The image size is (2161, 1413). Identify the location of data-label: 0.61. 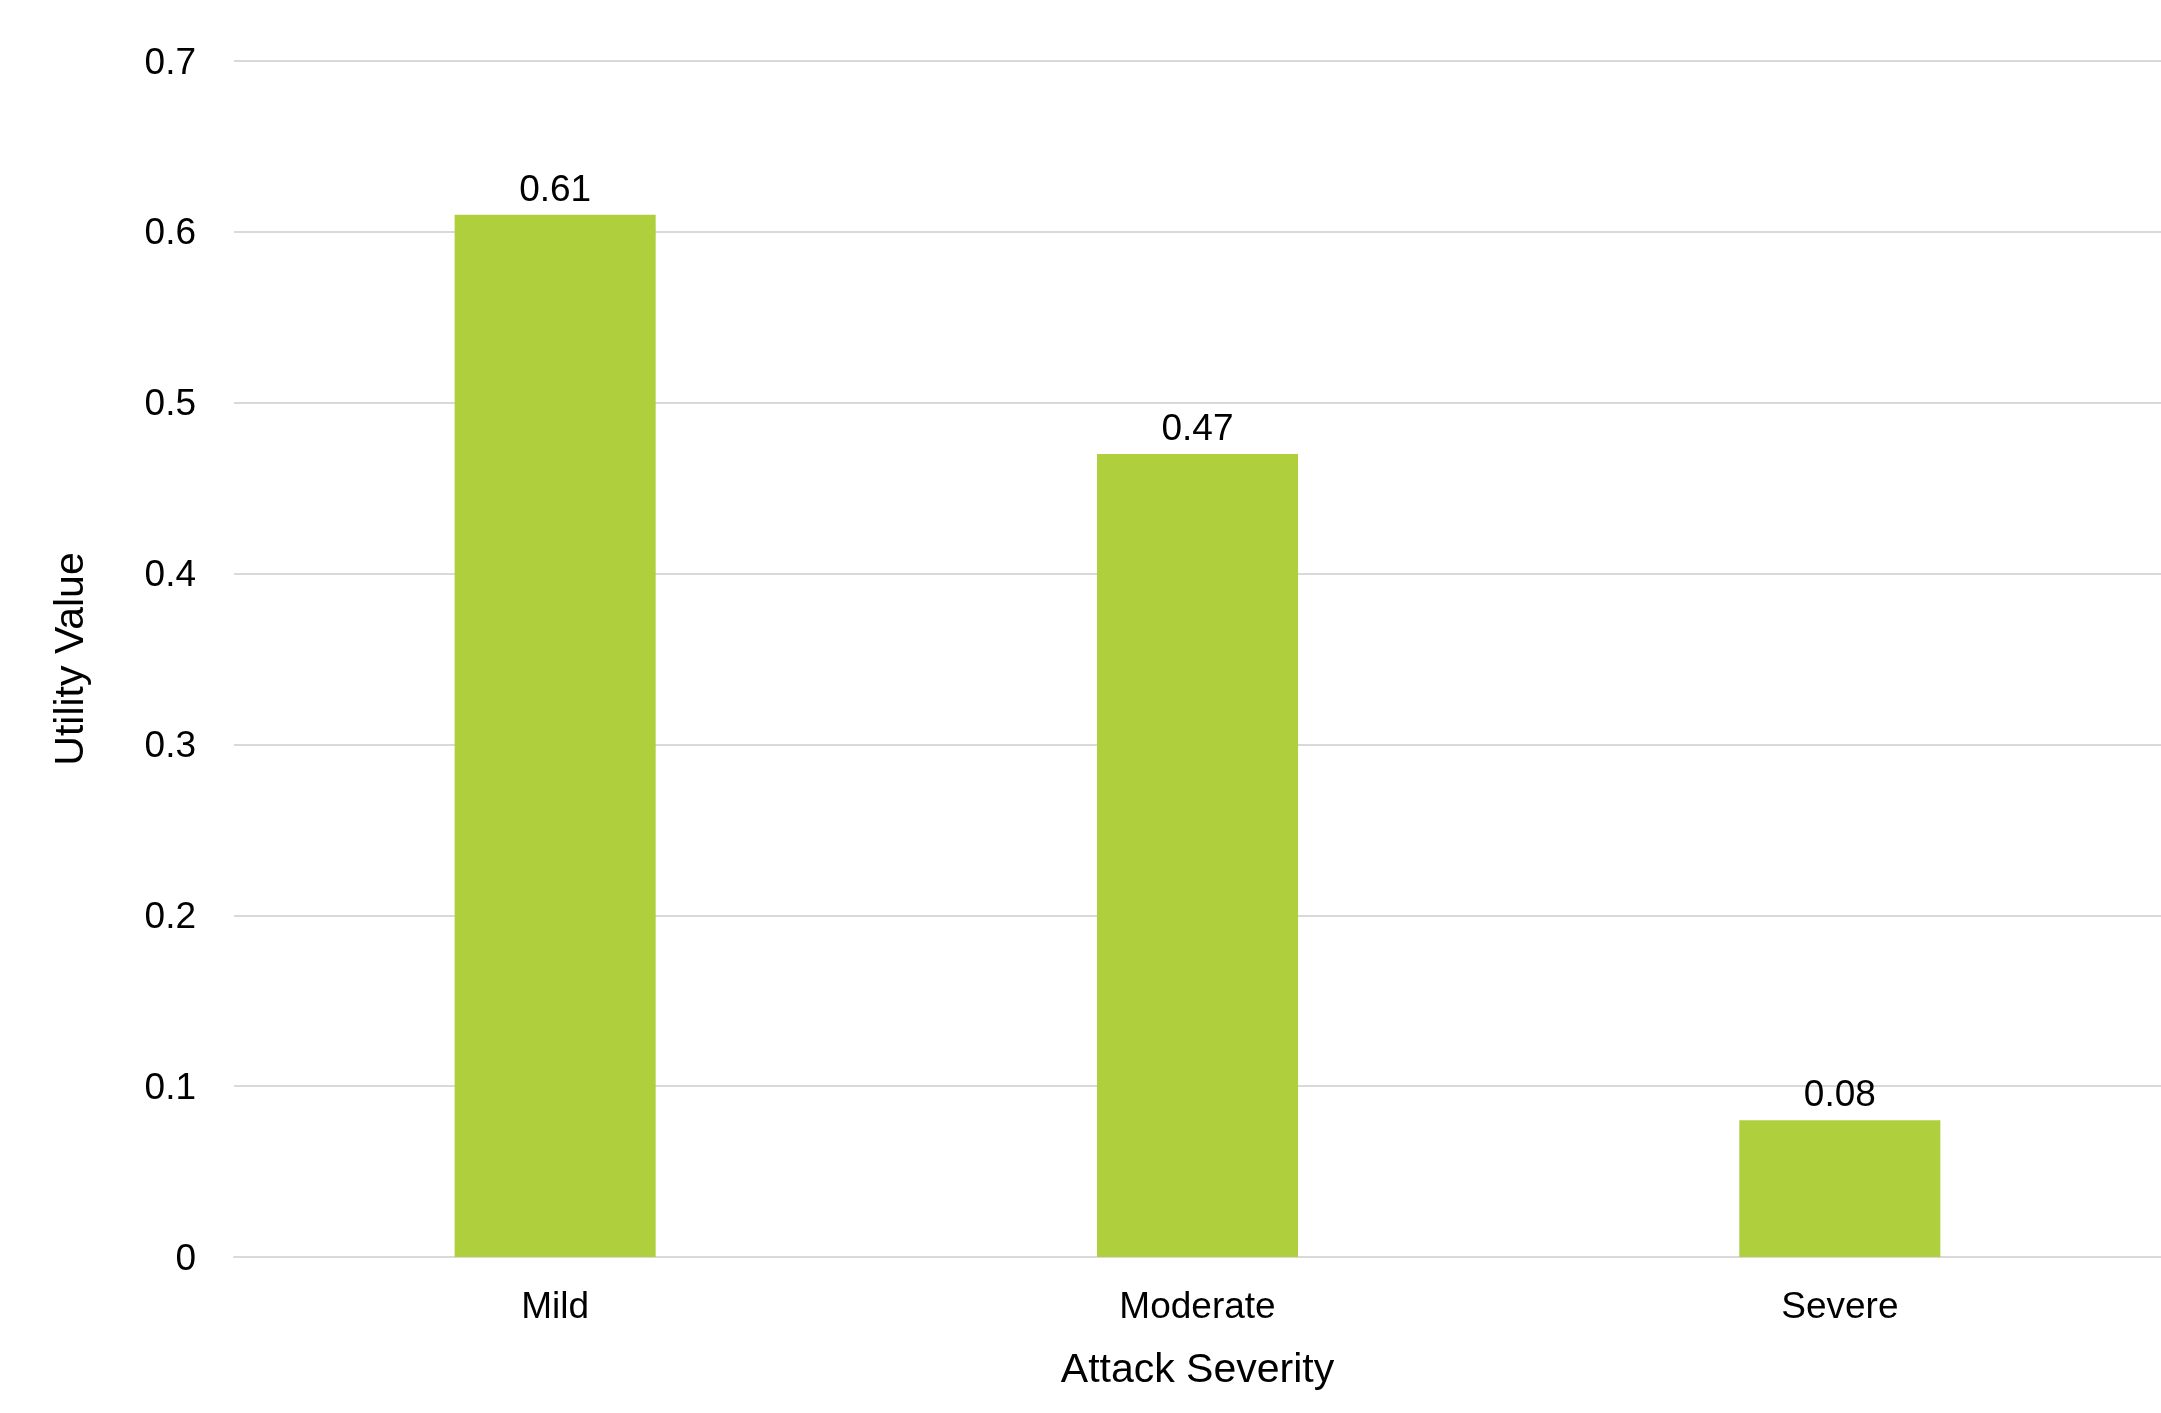
(555, 188).